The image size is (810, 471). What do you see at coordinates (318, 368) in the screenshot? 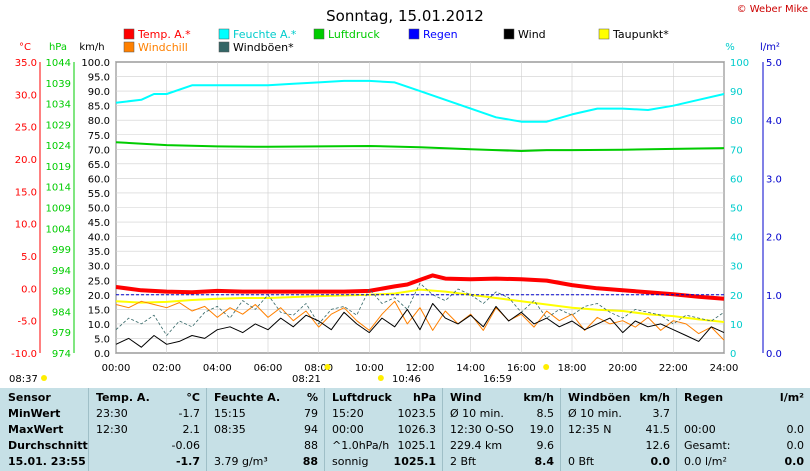
I see `x-tick-label: 08:00` at bounding box center [318, 368].